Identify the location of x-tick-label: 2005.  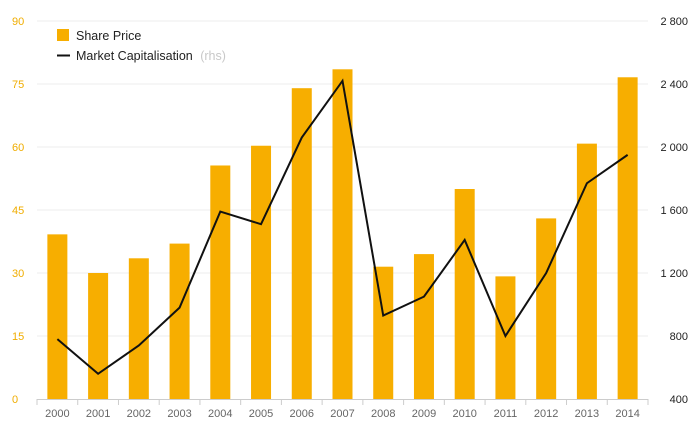
(261, 414).